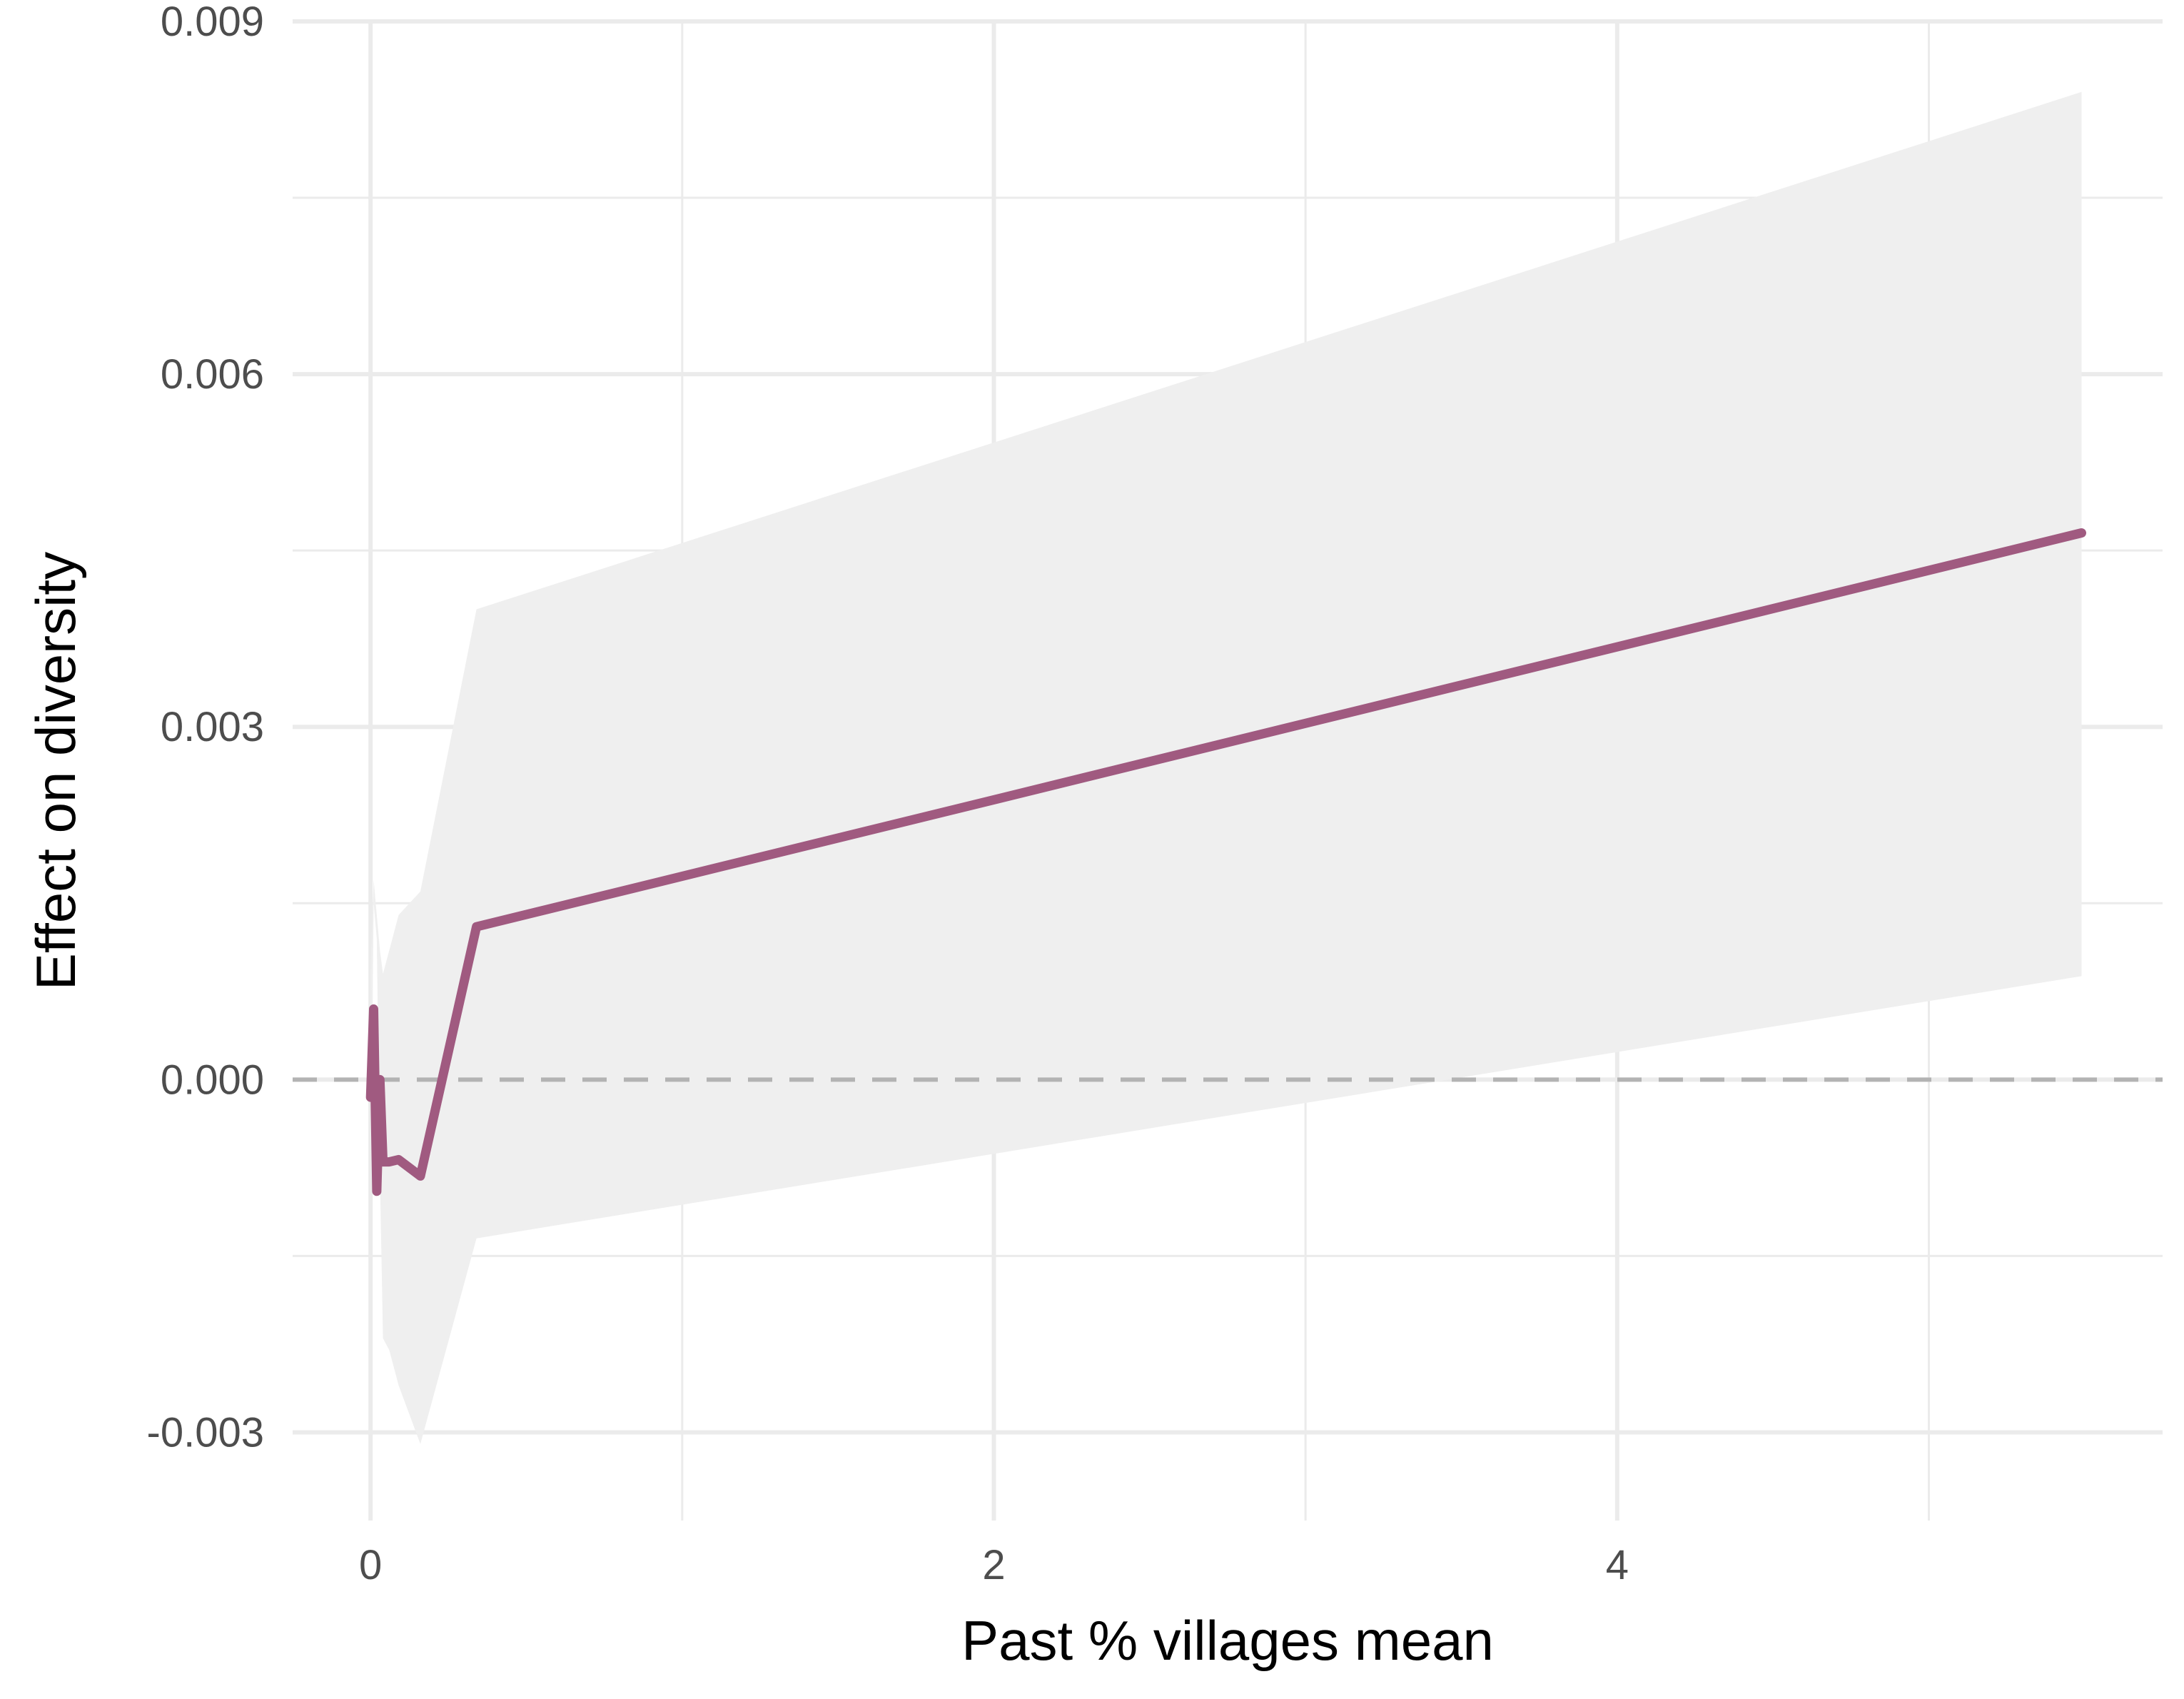 The image size is (2184, 1699). Describe the element at coordinates (212, 374) in the screenshot. I see `y-tick-label: 0.006` at that location.